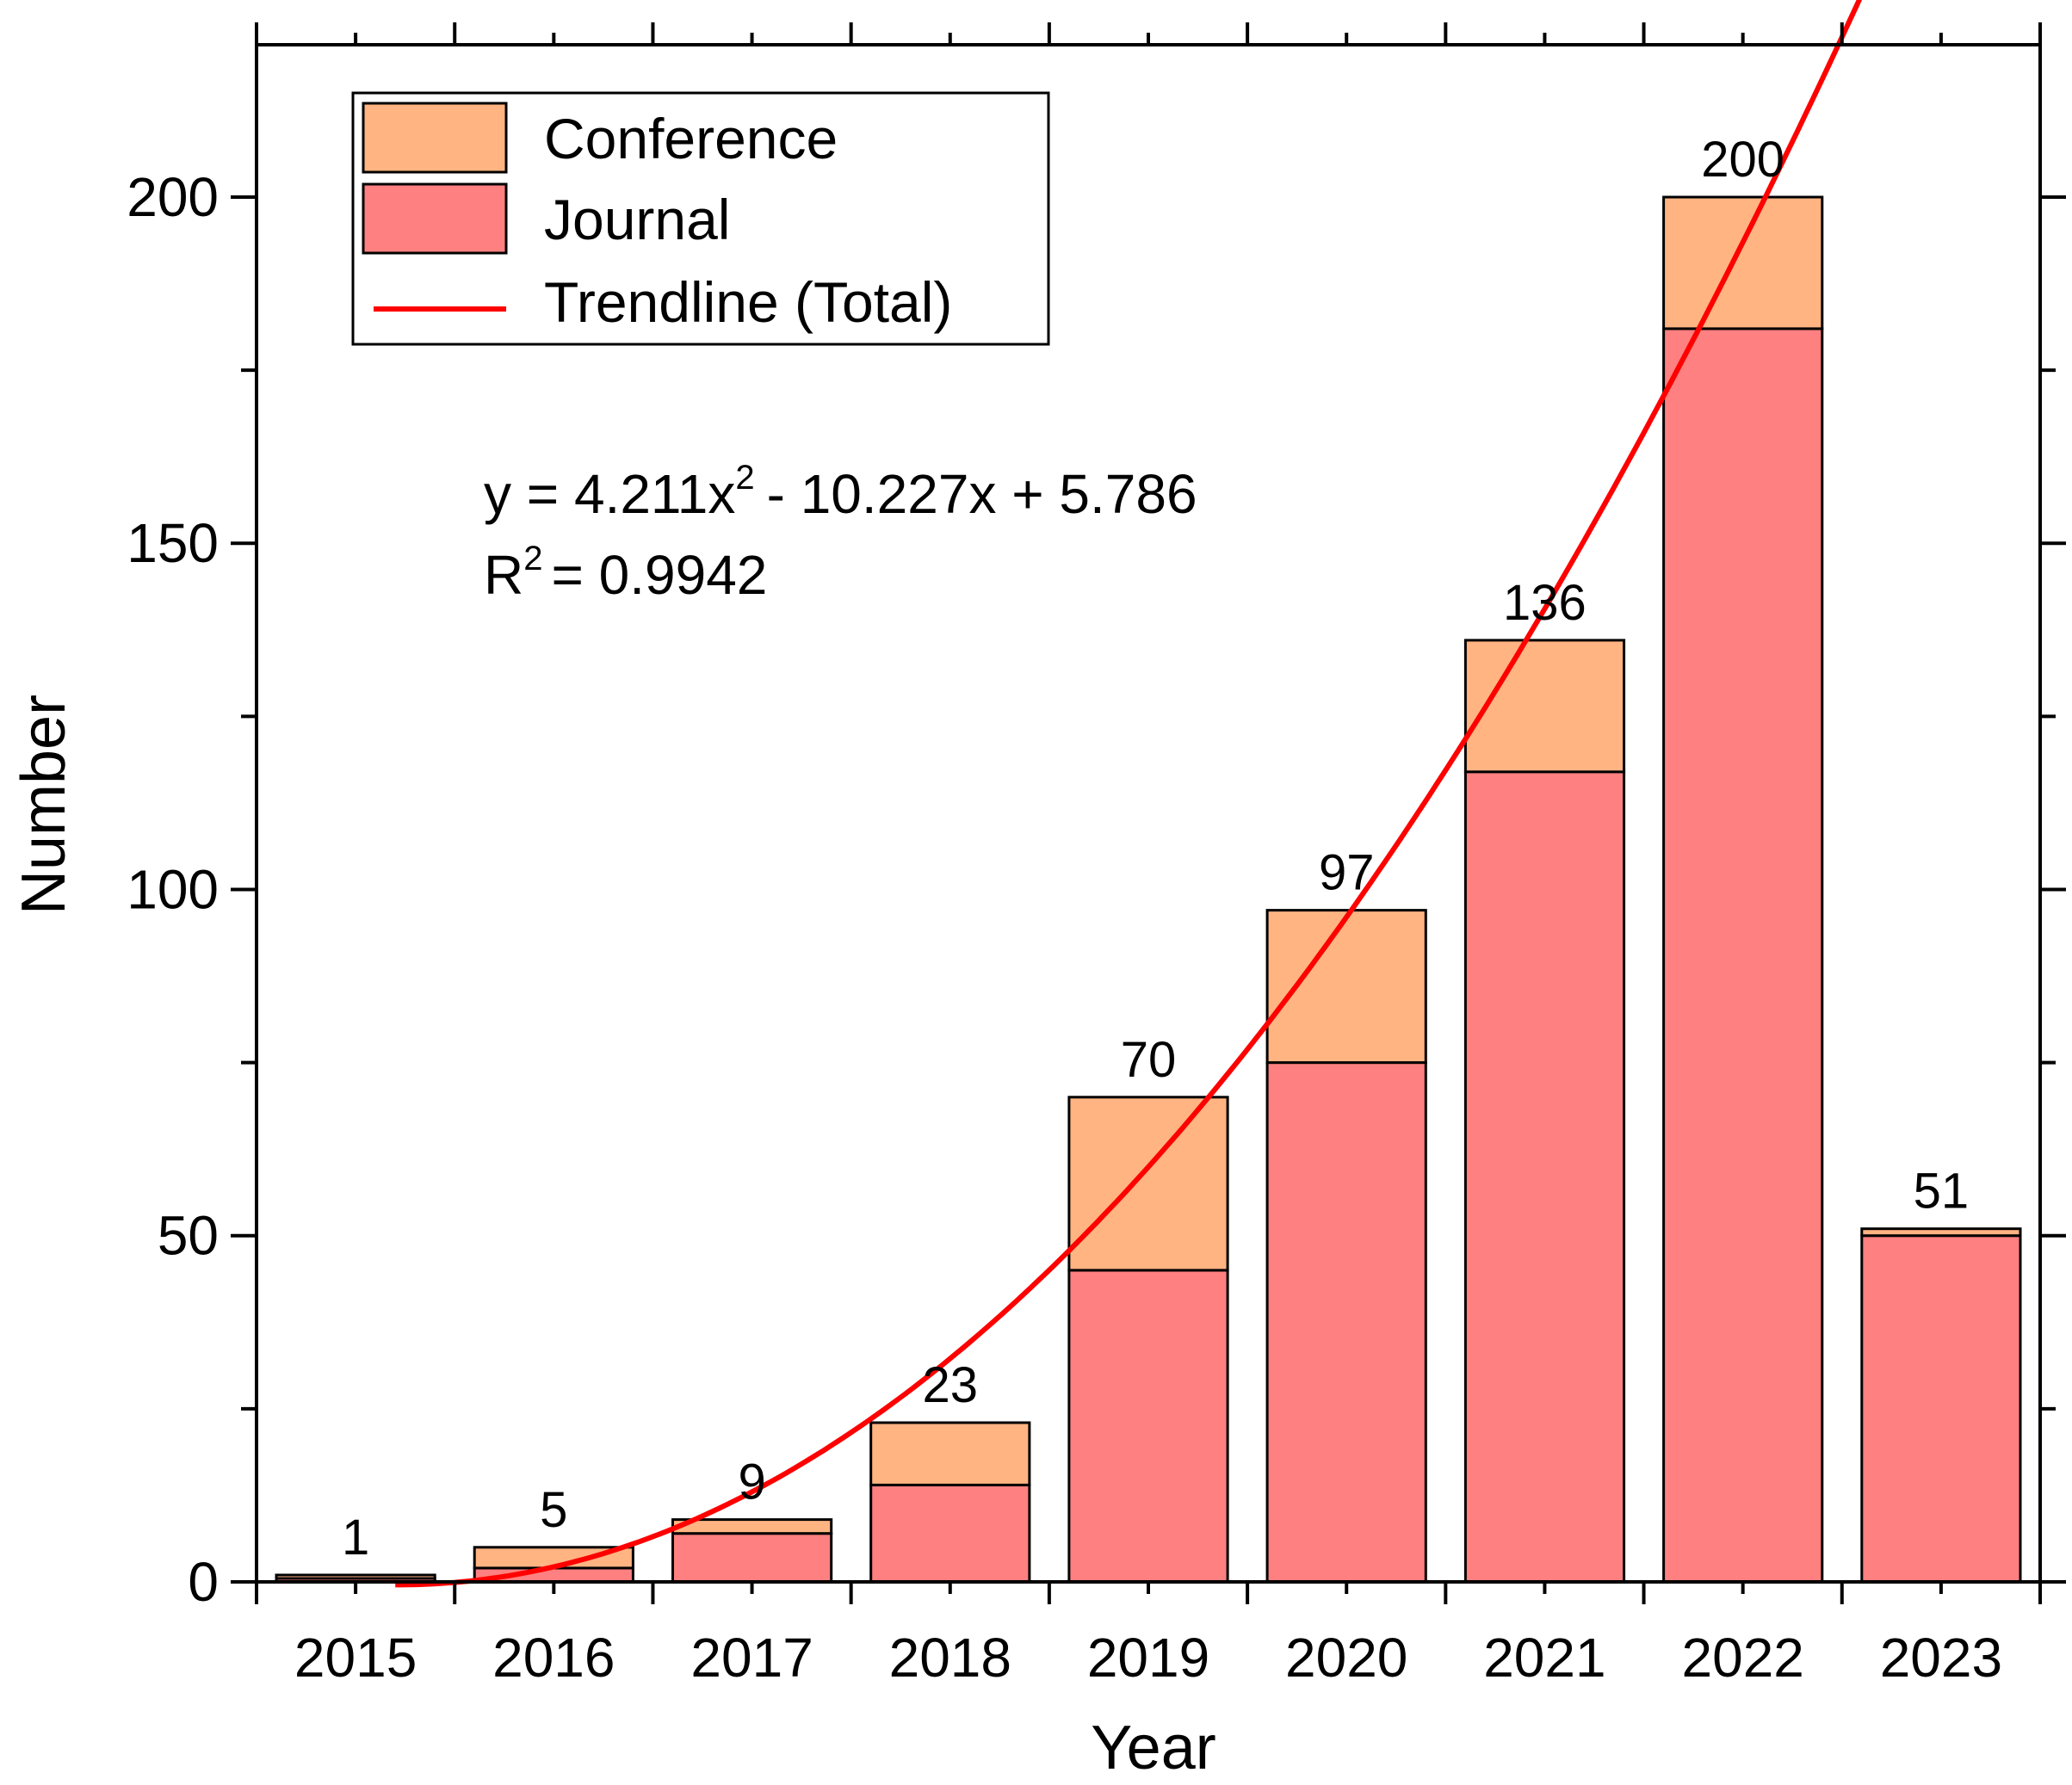 The height and width of the screenshot is (1785, 2072). I want to click on bar-conference-2023, so click(1941, 1233).